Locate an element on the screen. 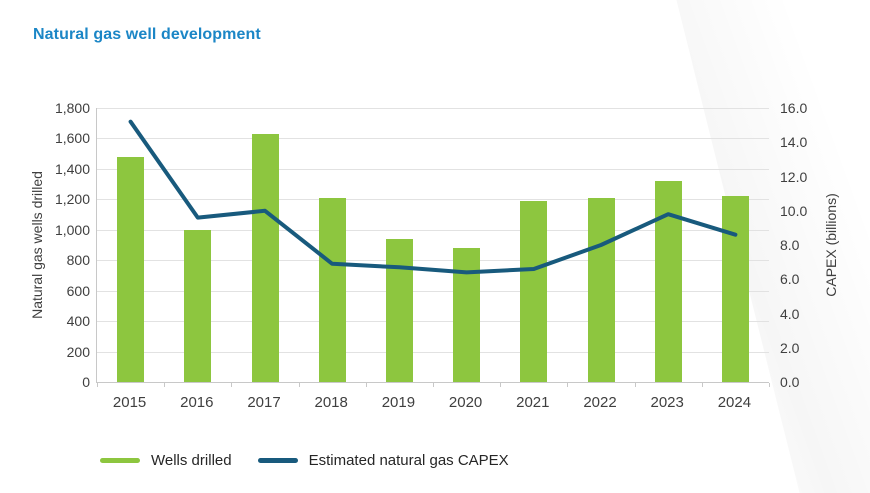 This screenshot has height=493, width=870. right-tick-10.0: 10.0 is located at coordinates (794, 210).